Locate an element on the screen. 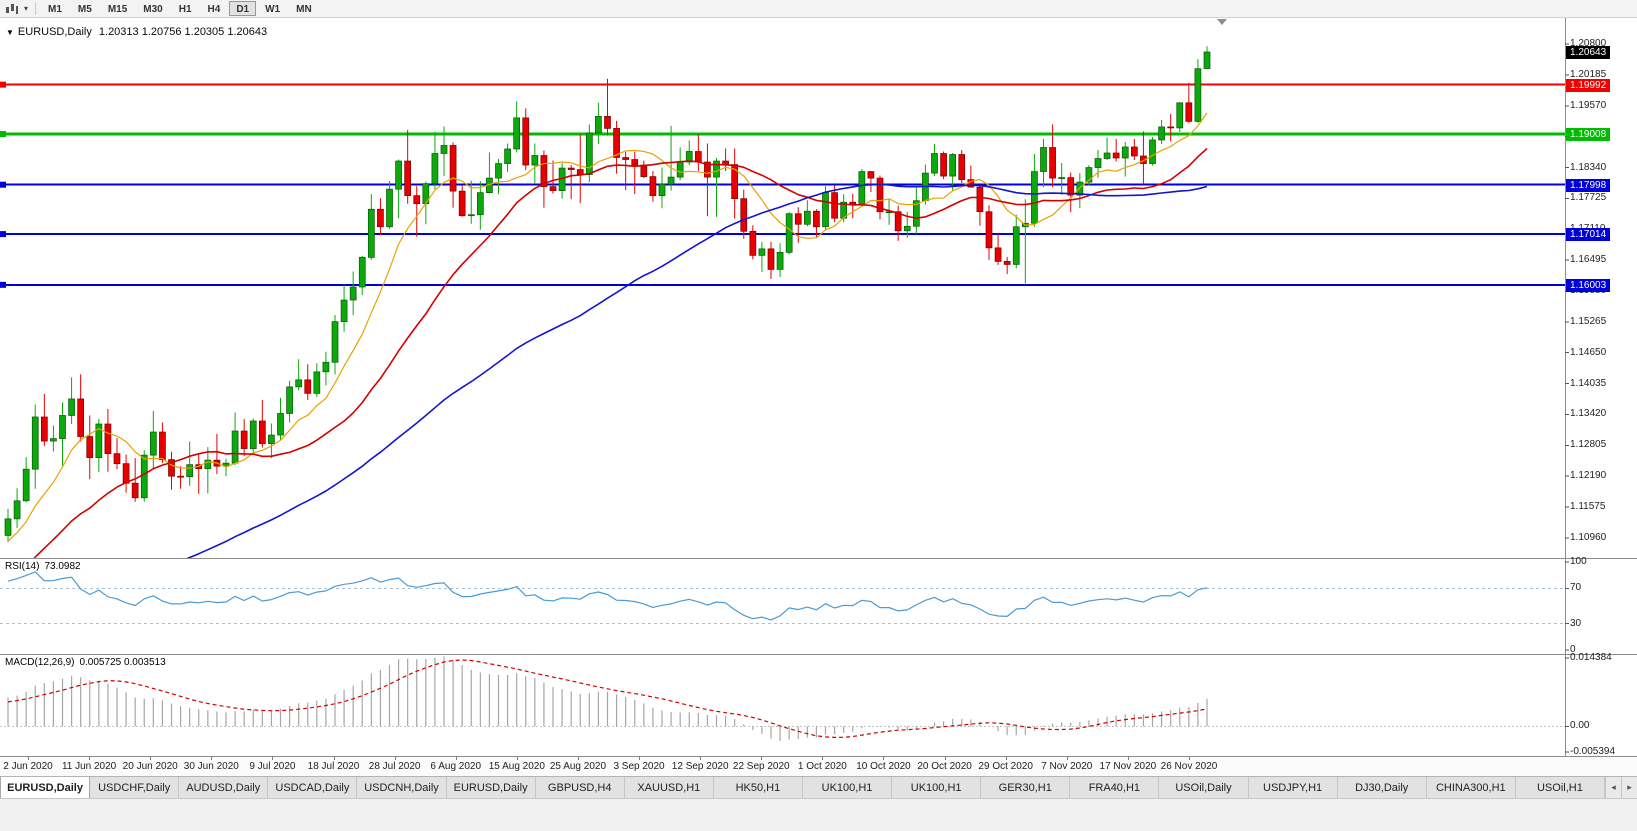  date-label: 25 Aug 2020 is located at coordinates (578, 766).